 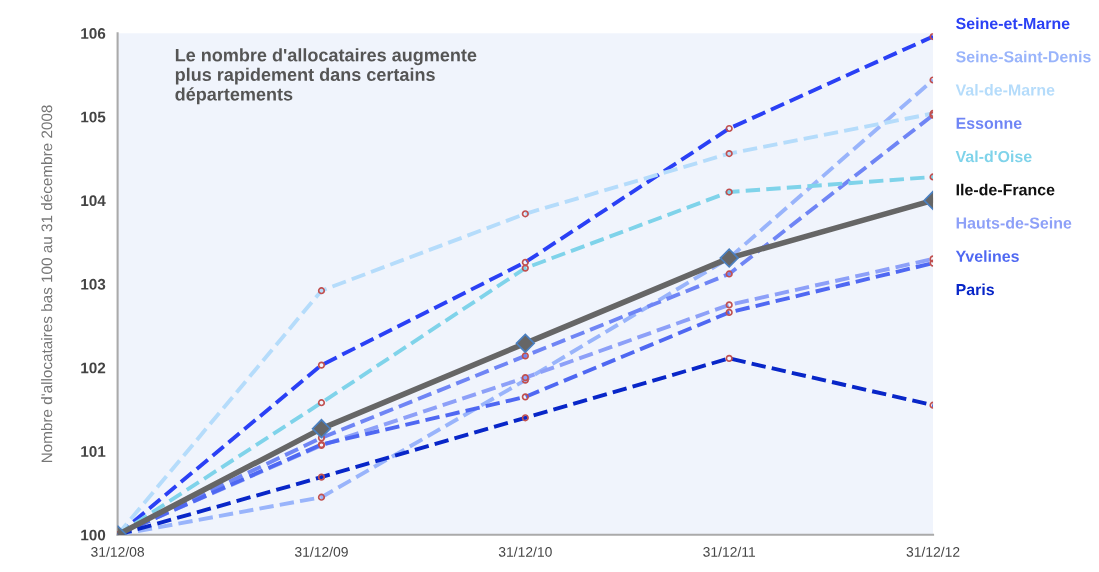 What do you see at coordinates (93, 33) in the screenshot?
I see `y-tick-label: 106` at bounding box center [93, 33].